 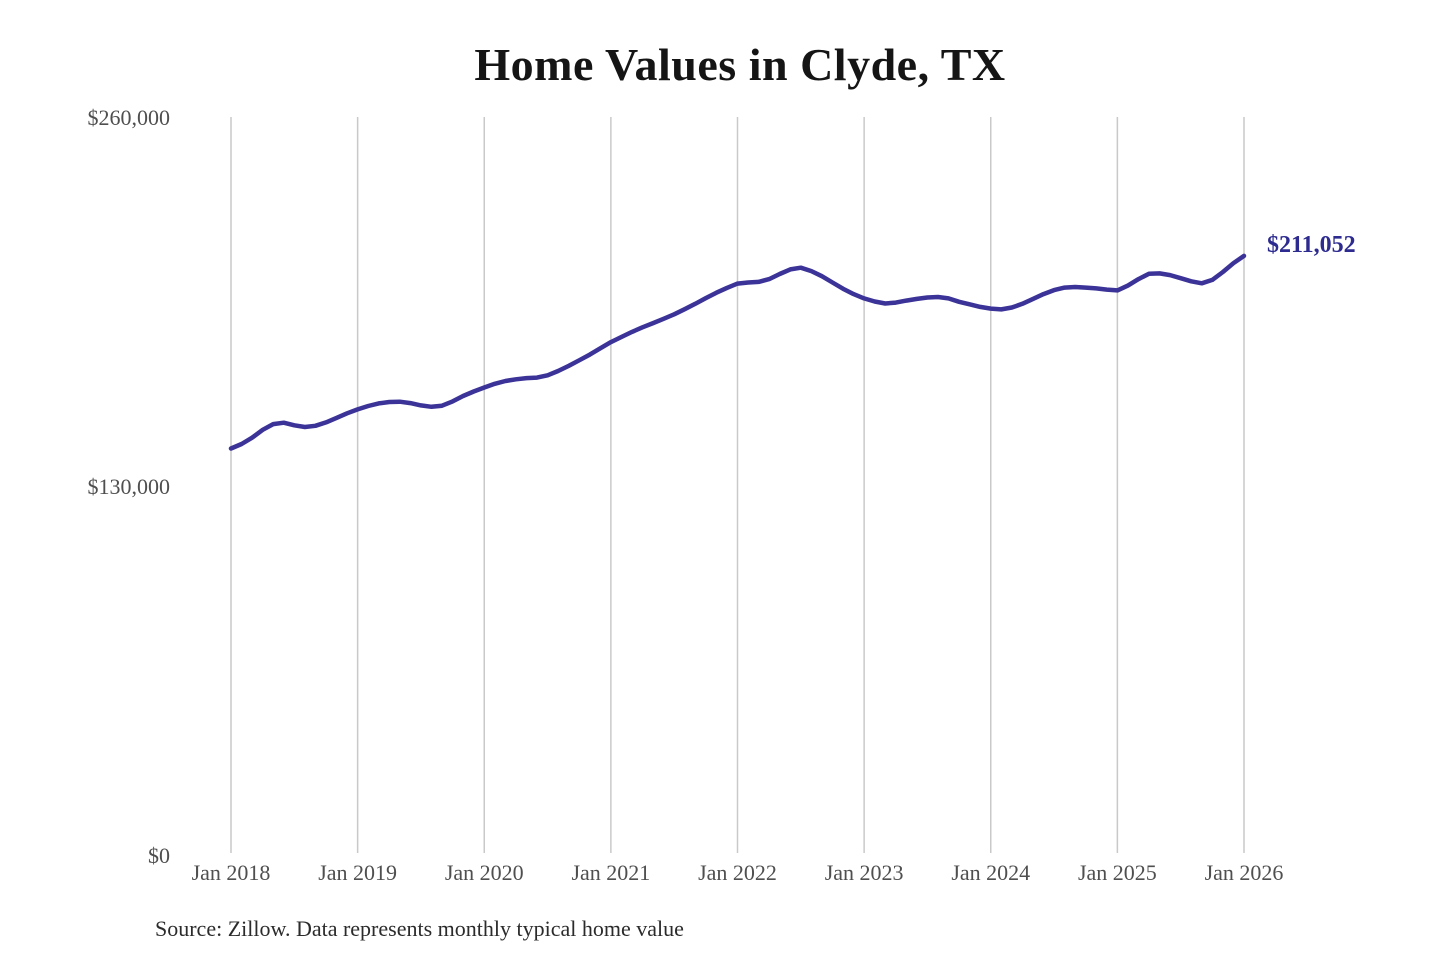 I want to click on x-tick-label: Jan 2023, so click(x=864, y=872).